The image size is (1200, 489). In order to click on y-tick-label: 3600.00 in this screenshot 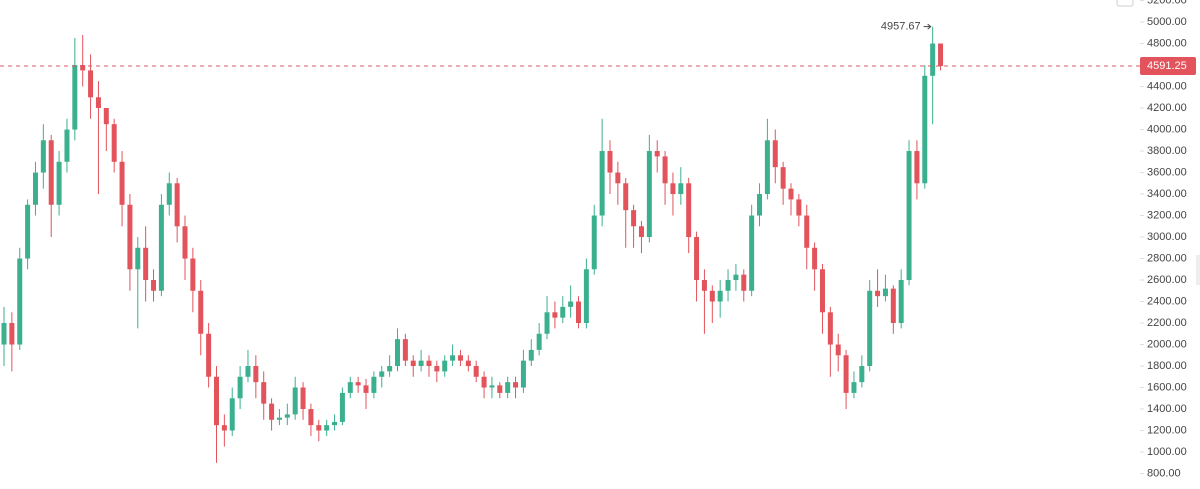, I will do `click(1167, 172)`.